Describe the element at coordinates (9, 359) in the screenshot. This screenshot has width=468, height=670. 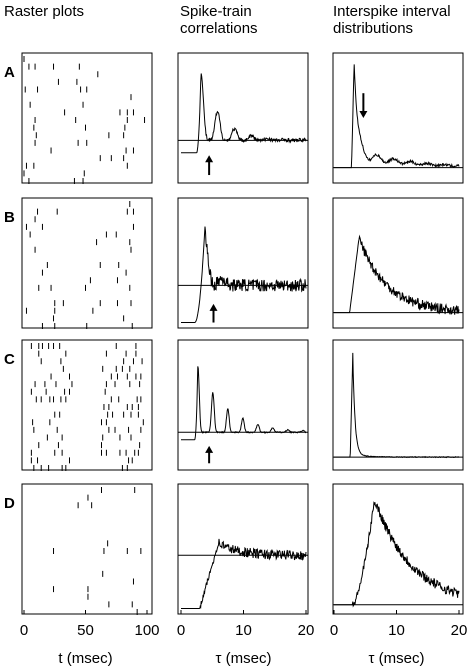
I see `row-label: C` at that location.